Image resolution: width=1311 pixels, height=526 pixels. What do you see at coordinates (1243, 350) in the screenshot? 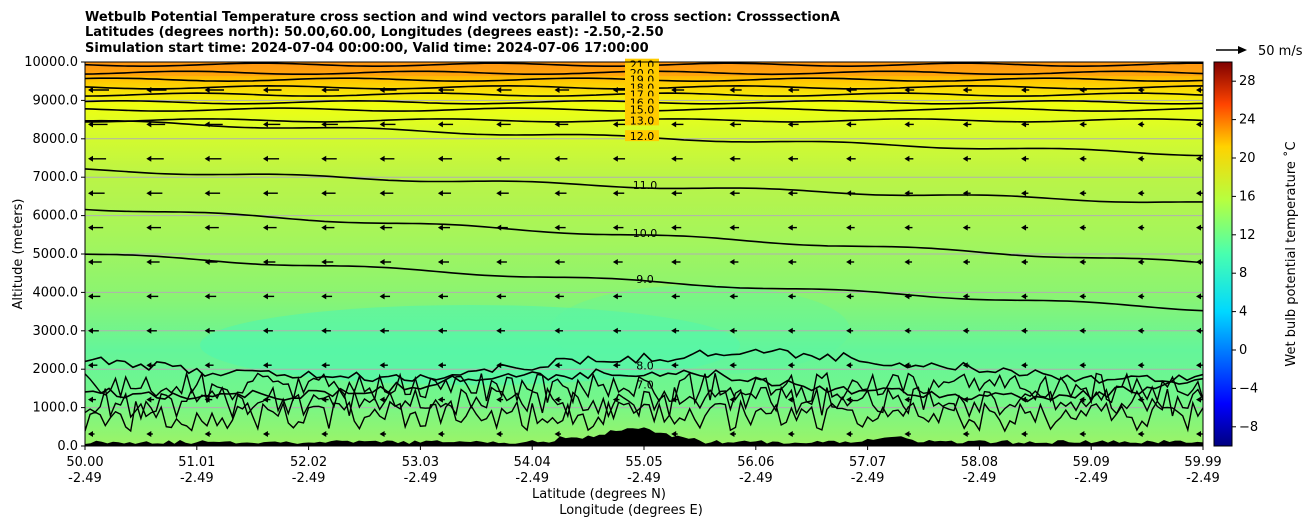
I see `colorbar-tick-label: 0` at bounding box center [1243, 350].